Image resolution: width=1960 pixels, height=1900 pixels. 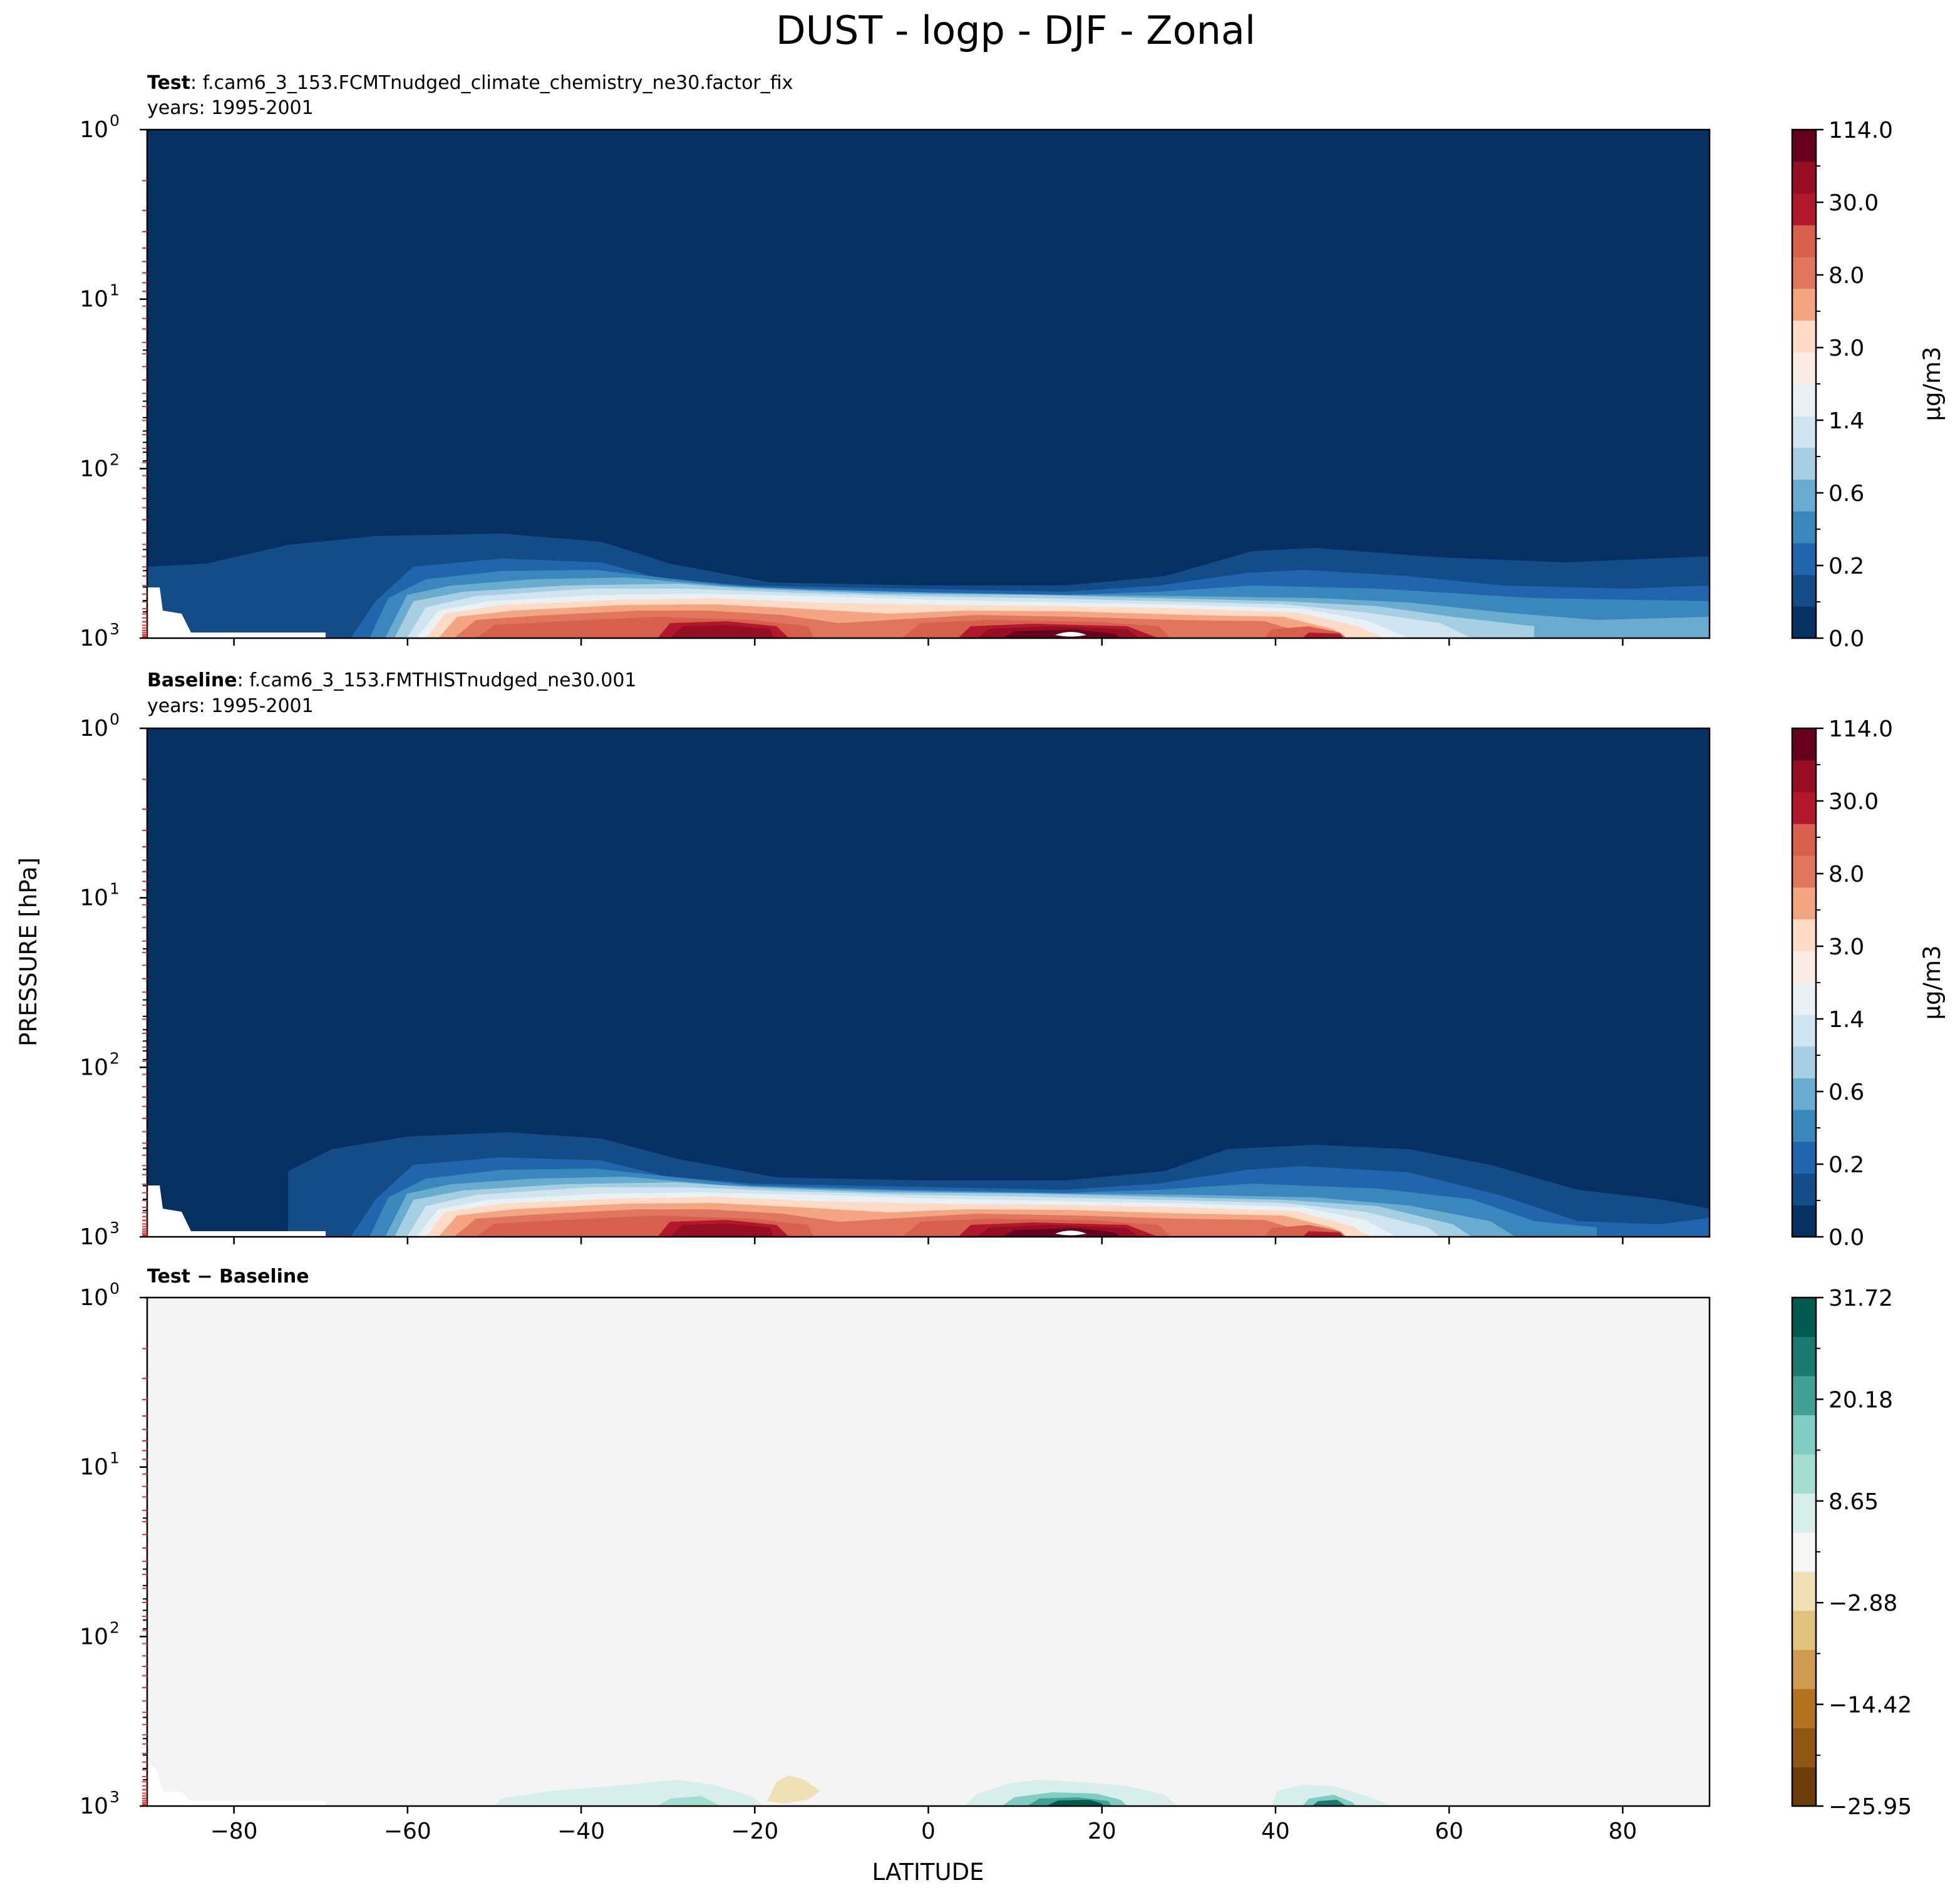 What do you see at coordinates (928, 1872) in the screenshot?
I see `x-axis-label: LATITUDE` at bounding box center [928, 1872].